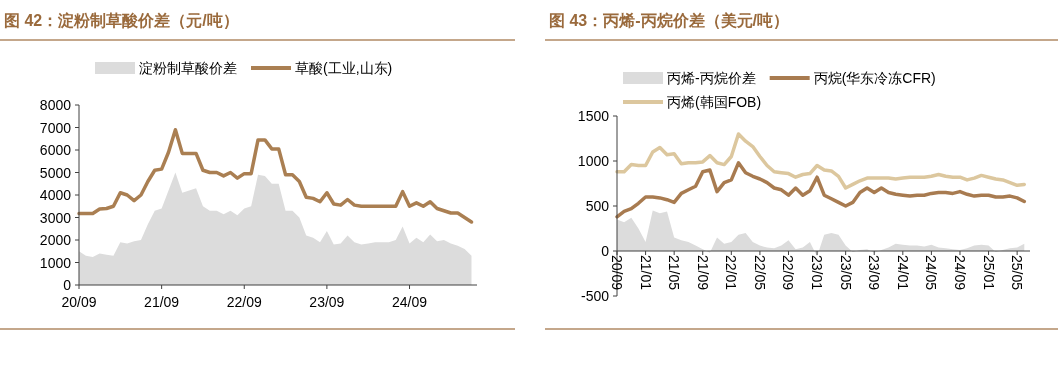  Describe the element at coordinates (1017, 273) in the screenshot. I see `x-tick-label: 25/05` at that location.